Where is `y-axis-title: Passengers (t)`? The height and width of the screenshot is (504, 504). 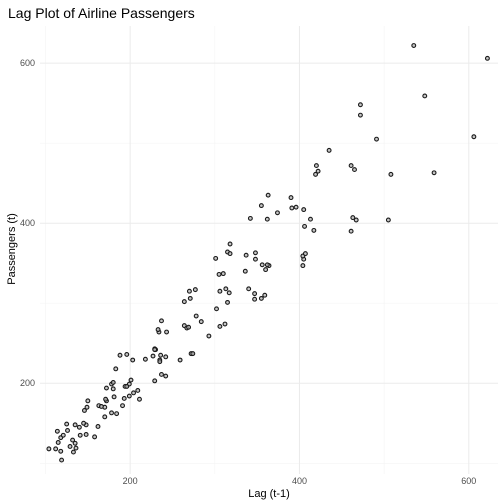 y-axis-title: Passengers (t) is located at coordinates (12, 249).